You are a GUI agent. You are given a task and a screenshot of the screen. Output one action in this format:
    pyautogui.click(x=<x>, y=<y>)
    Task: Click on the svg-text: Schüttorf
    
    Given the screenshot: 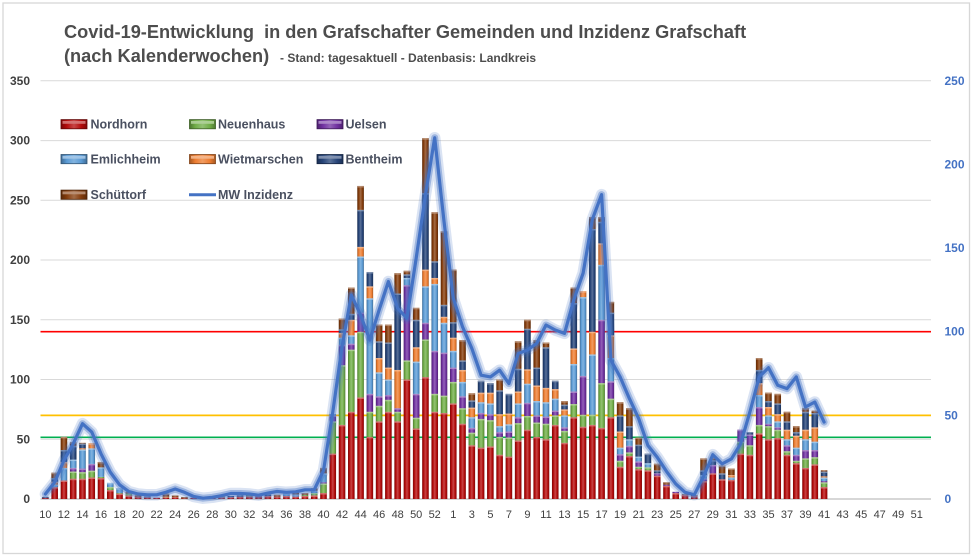 What is the action you would take?
    pyautogui.click(x=119, y=195)
    